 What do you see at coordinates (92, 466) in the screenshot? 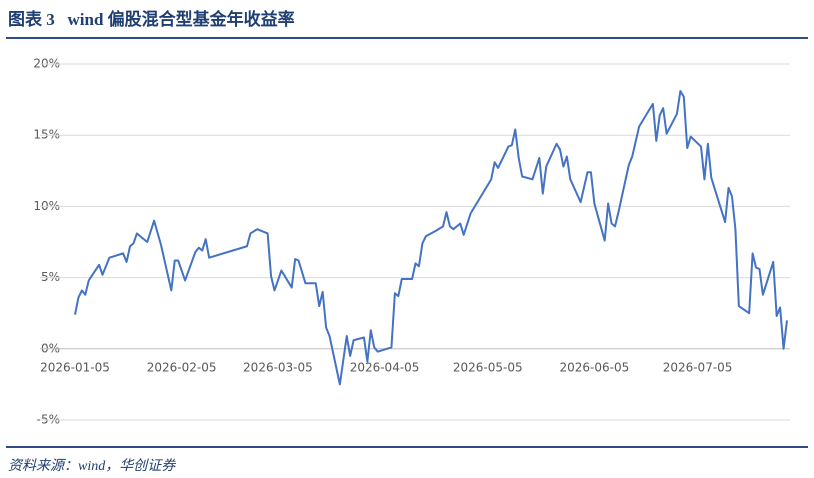
I see `source-note: 资料来源：wind，华创证券` at bounding box center [92, 466].